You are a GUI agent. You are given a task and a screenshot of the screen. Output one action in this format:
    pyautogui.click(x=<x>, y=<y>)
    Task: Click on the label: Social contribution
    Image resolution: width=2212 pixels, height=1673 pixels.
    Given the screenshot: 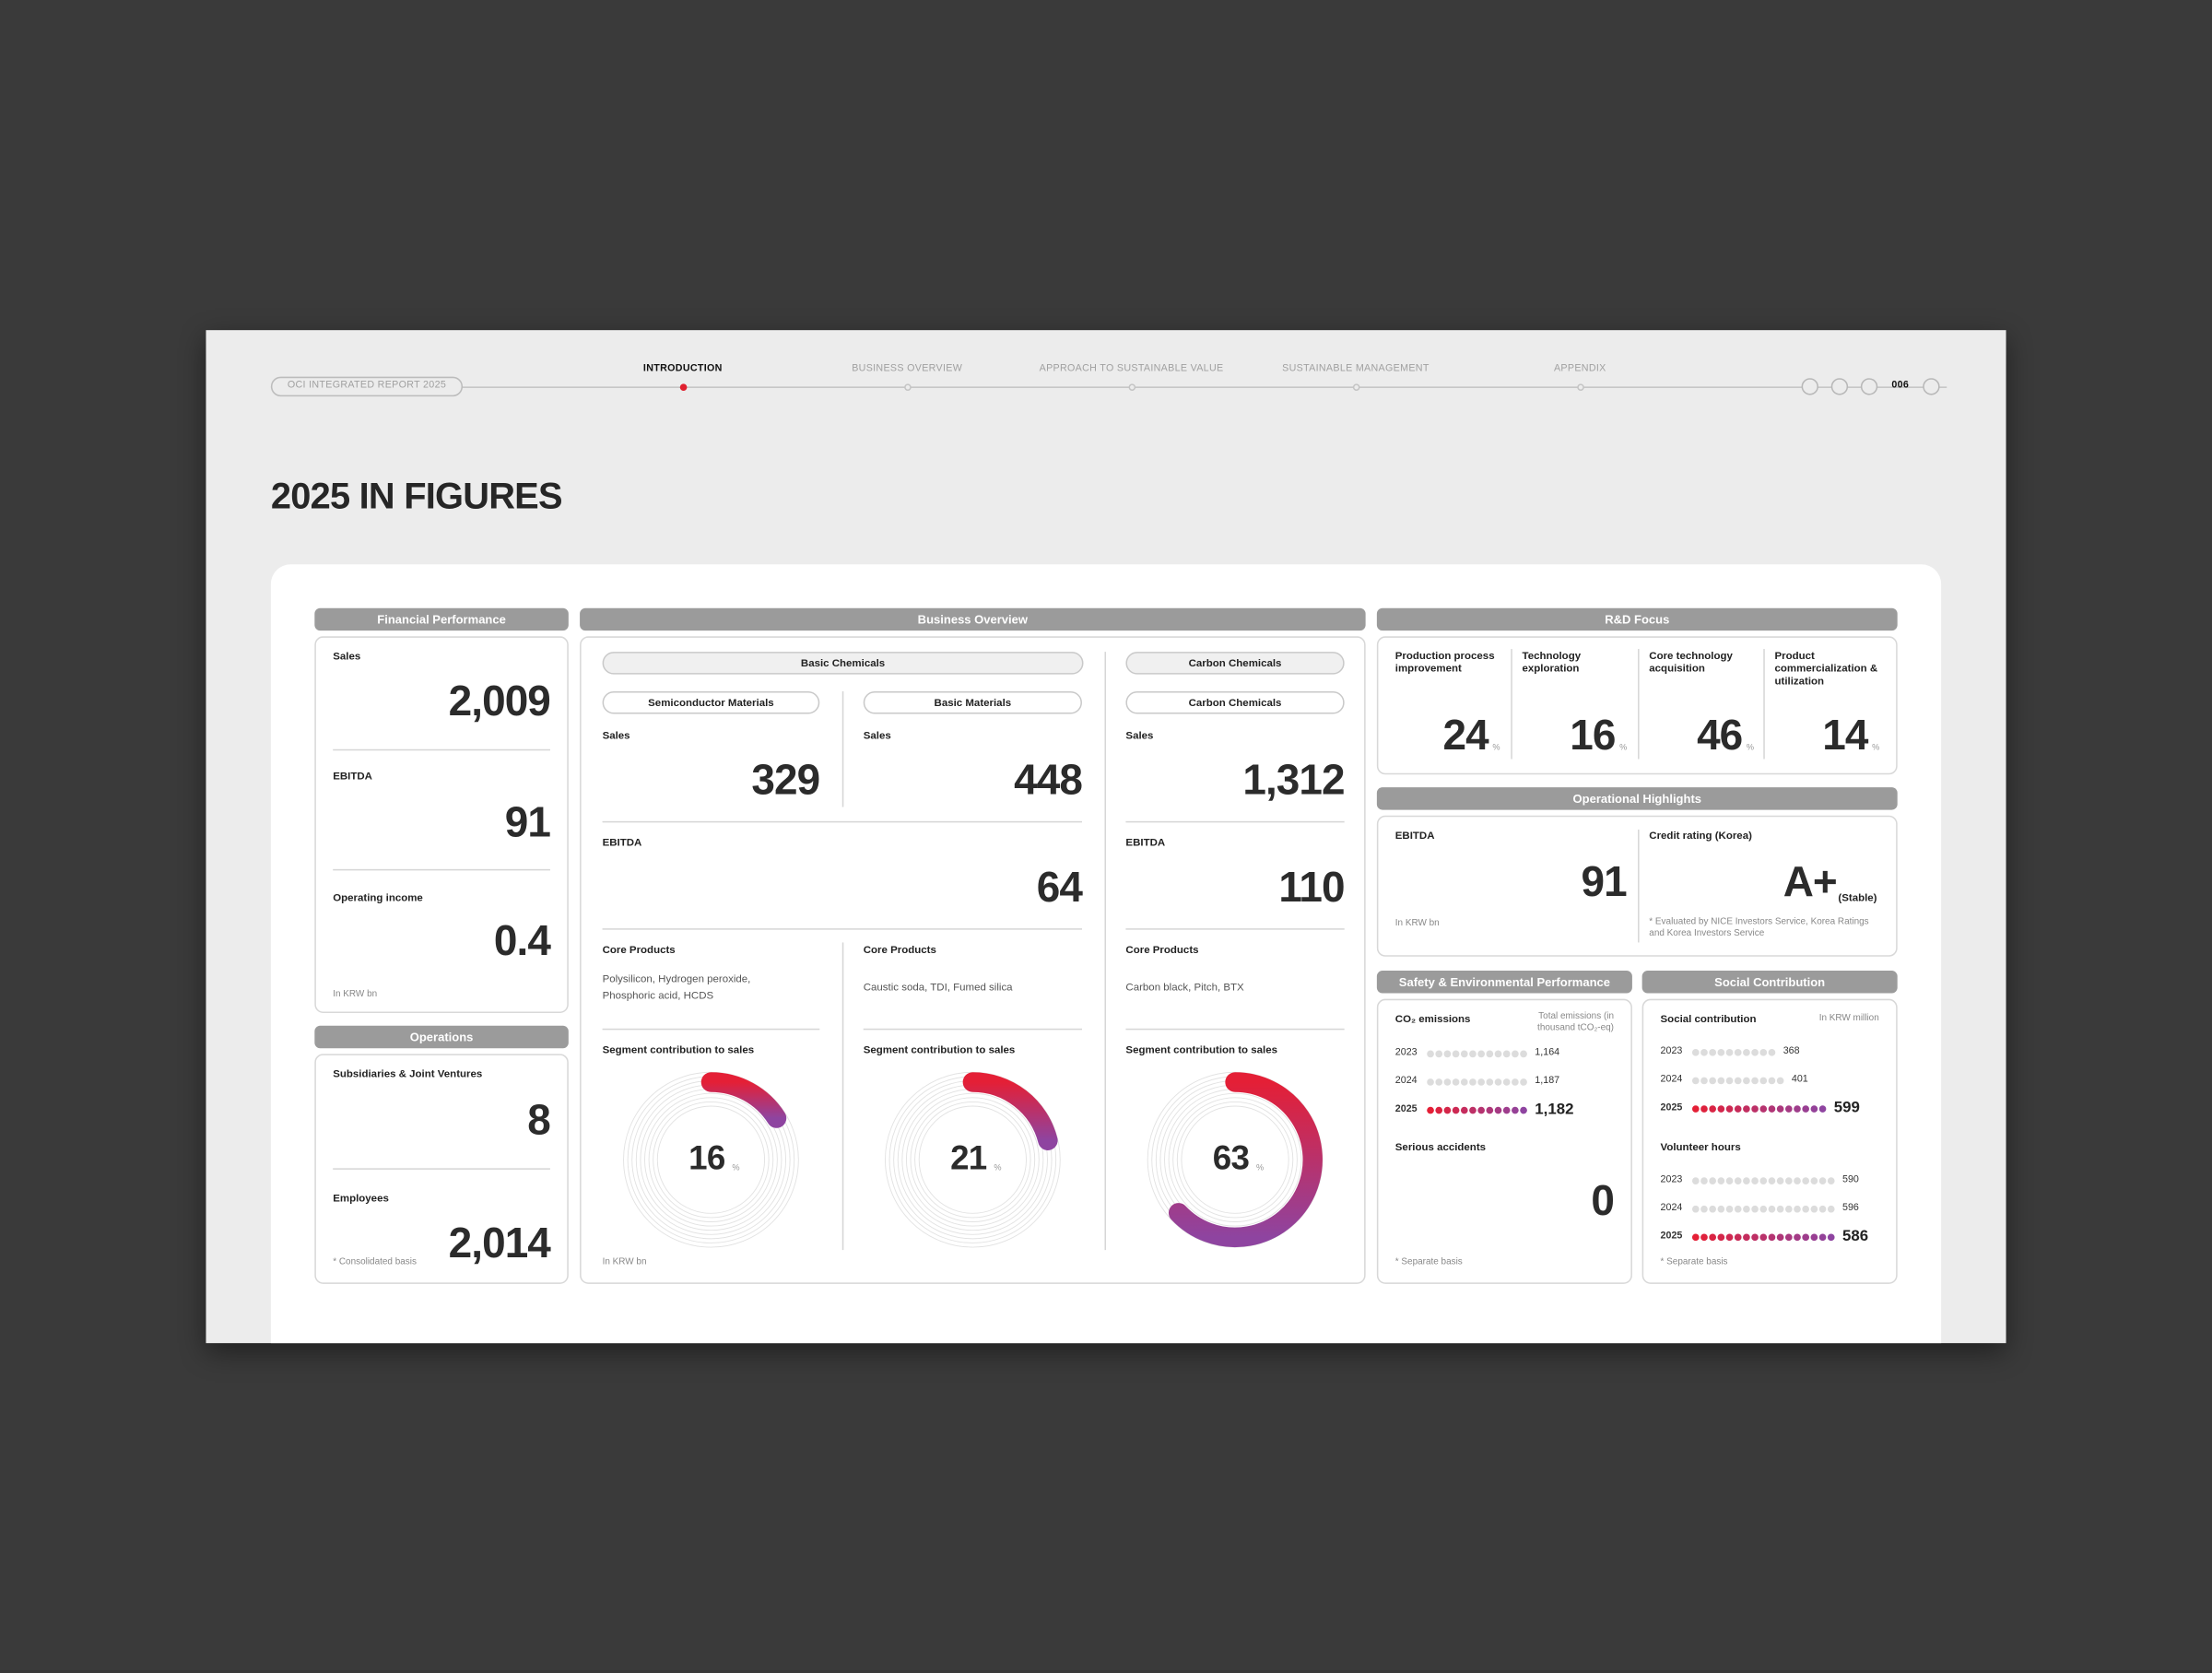 What is the action you would take?
    pyautogui.click(x=1708, y=1019)
    